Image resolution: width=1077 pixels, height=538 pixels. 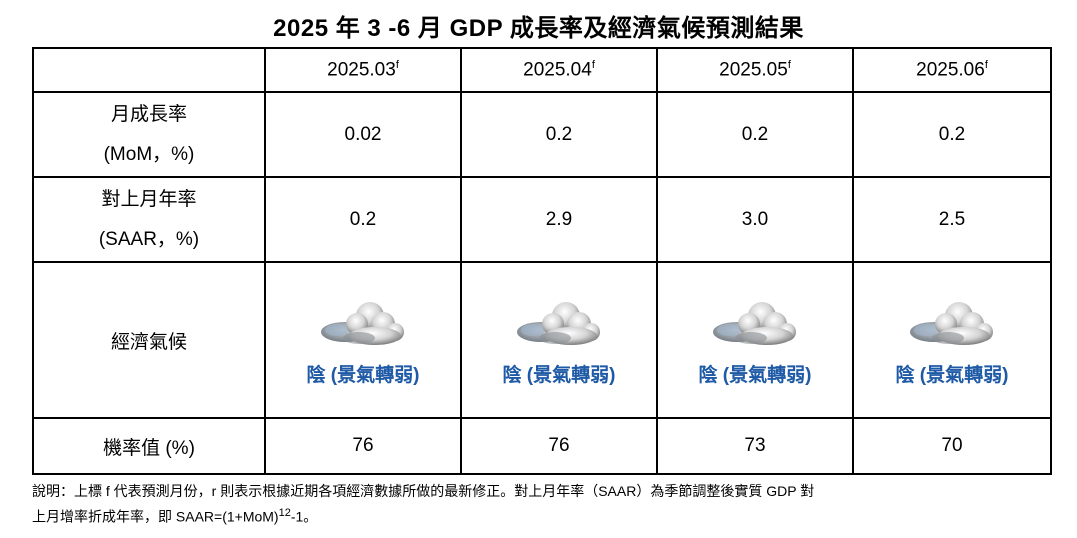 I want to click on saar-value-1: 0.2, so click(x=363, y=219).